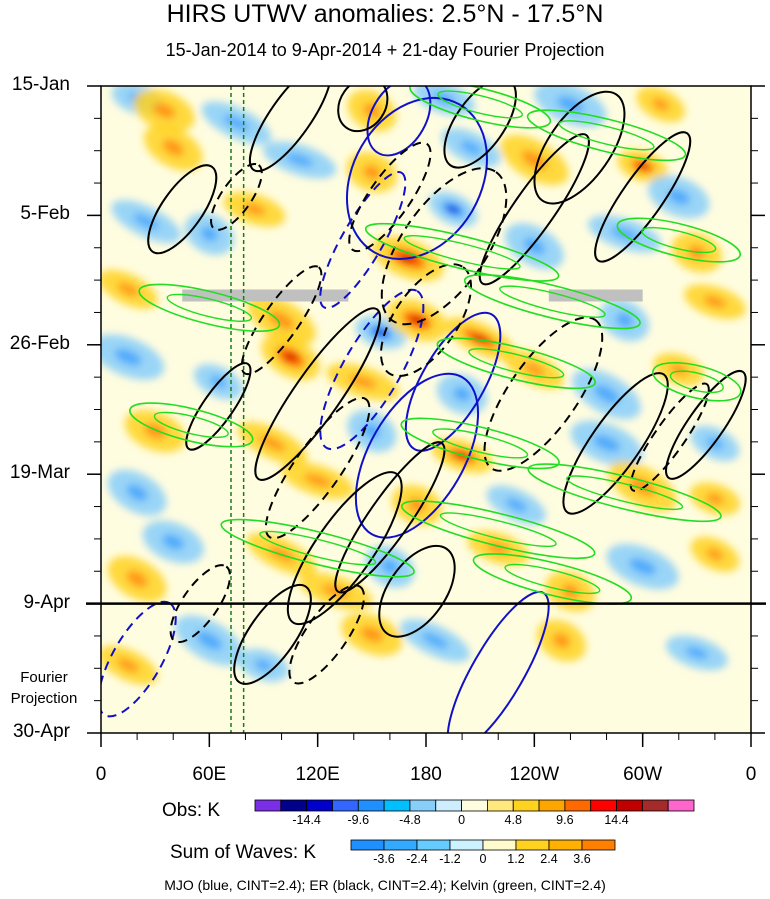  What do you see at coordinates (426, 774) in the screenshot?
I see `x-tick-label: 180` at bounding box center [426, 774].